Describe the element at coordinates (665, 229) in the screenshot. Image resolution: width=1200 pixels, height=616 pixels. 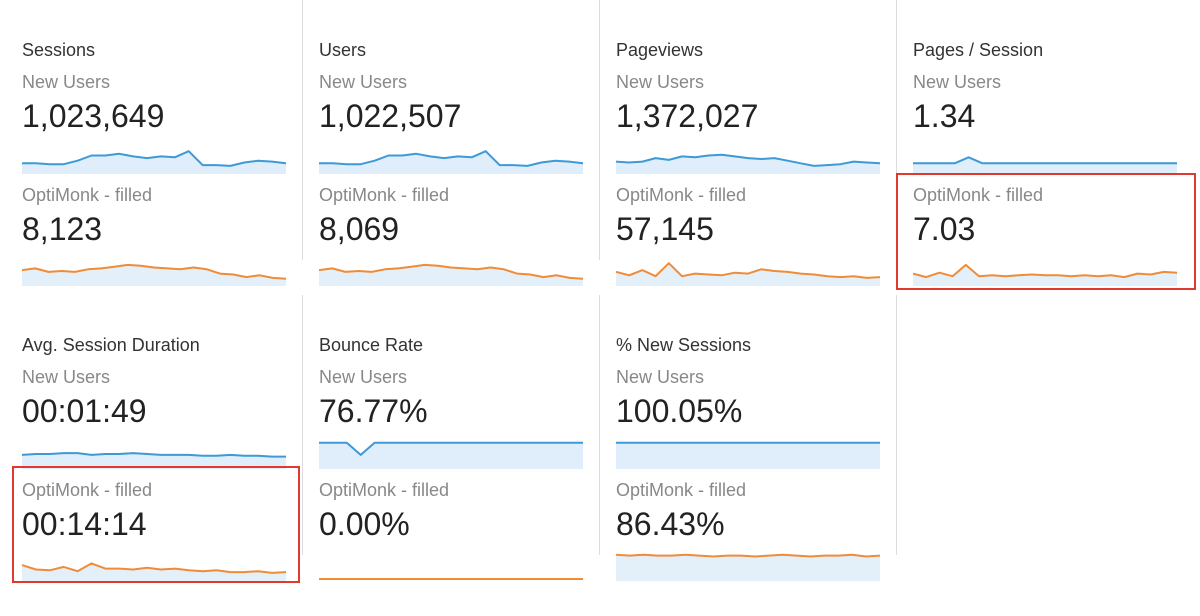
I see `segment-value-optimonk: 57,145` at that location.